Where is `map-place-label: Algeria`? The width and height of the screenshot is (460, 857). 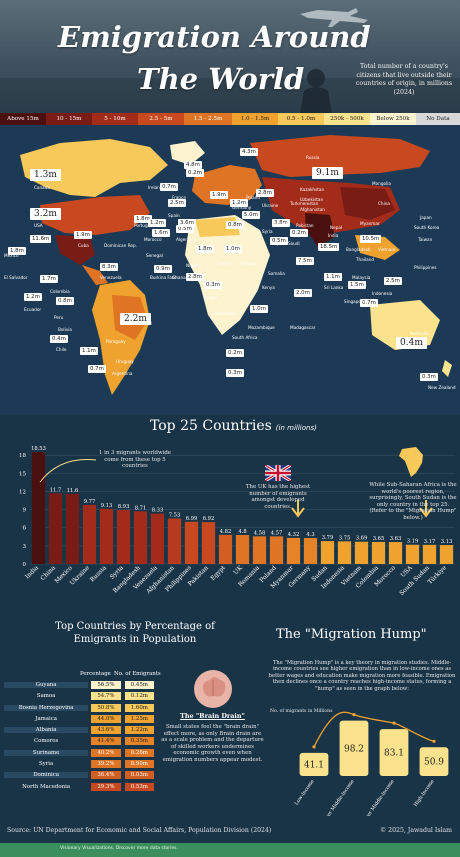
map-place-label: Algeria is located at coordinates (183, 239).